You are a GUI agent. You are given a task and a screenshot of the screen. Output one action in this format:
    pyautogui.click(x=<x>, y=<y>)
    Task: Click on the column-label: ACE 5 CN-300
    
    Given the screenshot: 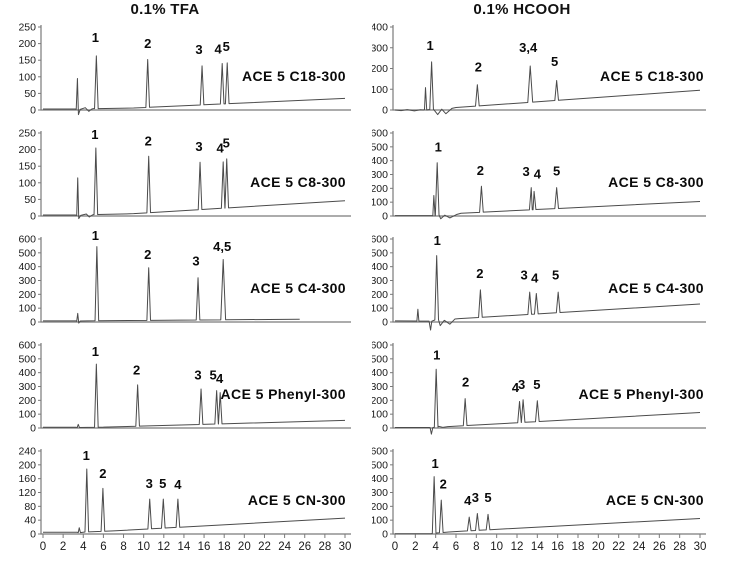 What is the action you would take?
    pyautogui.click(x=654, y=500)
    